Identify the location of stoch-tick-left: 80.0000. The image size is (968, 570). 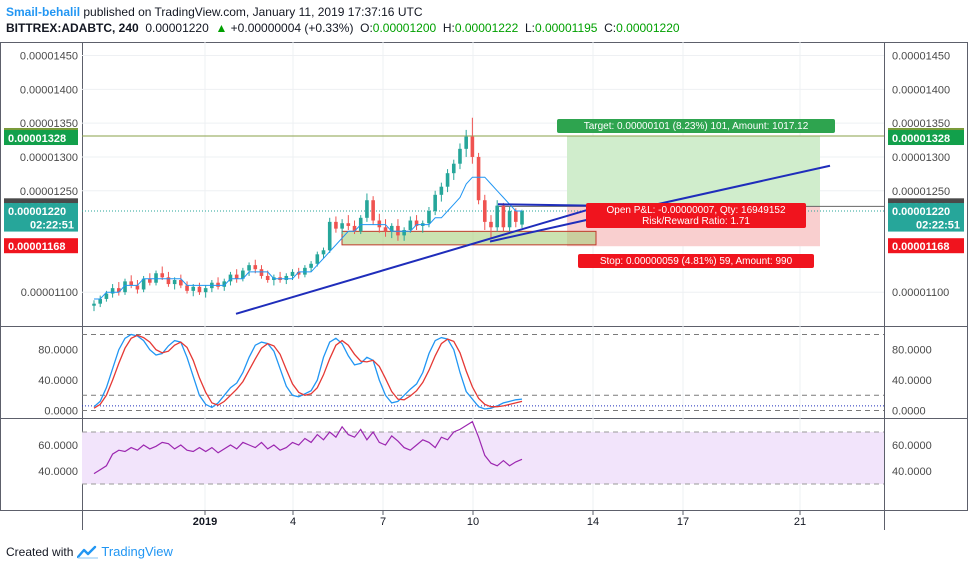
(58, 351).